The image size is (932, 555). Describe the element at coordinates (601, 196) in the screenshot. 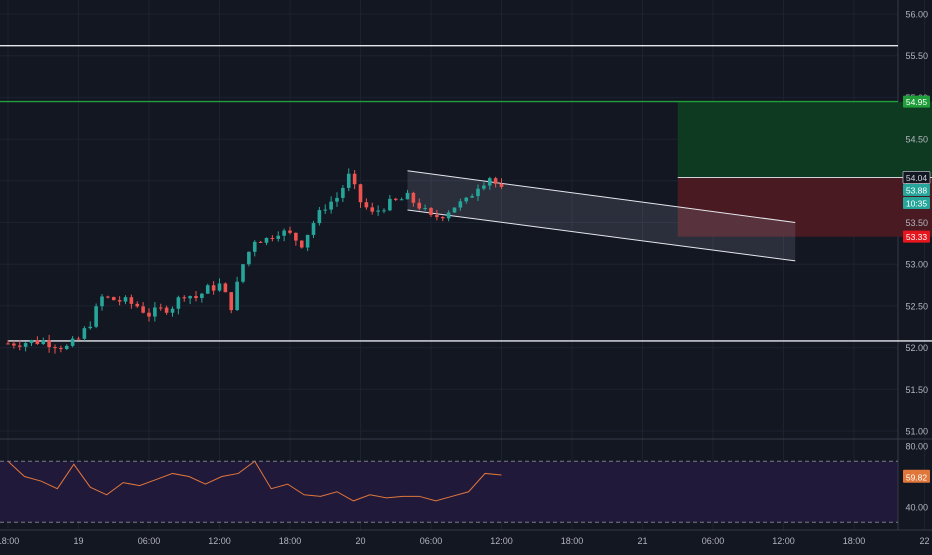

I see `channel-upper-line` at that location.